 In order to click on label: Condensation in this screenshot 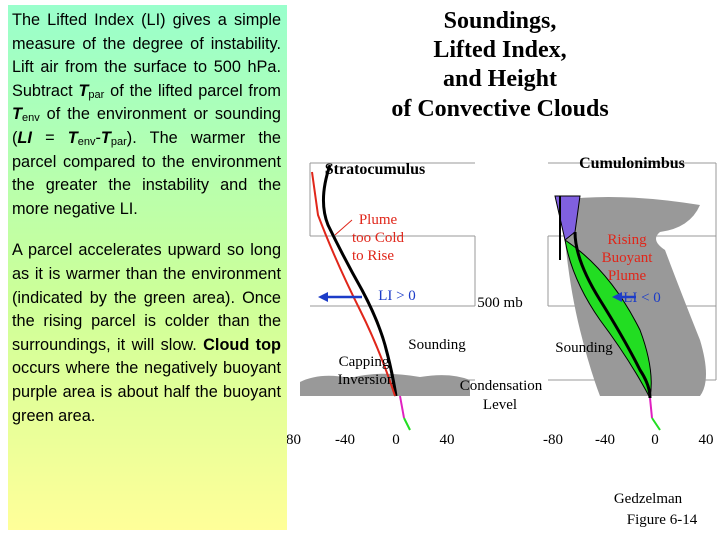, I will do `click(501, 386)`.